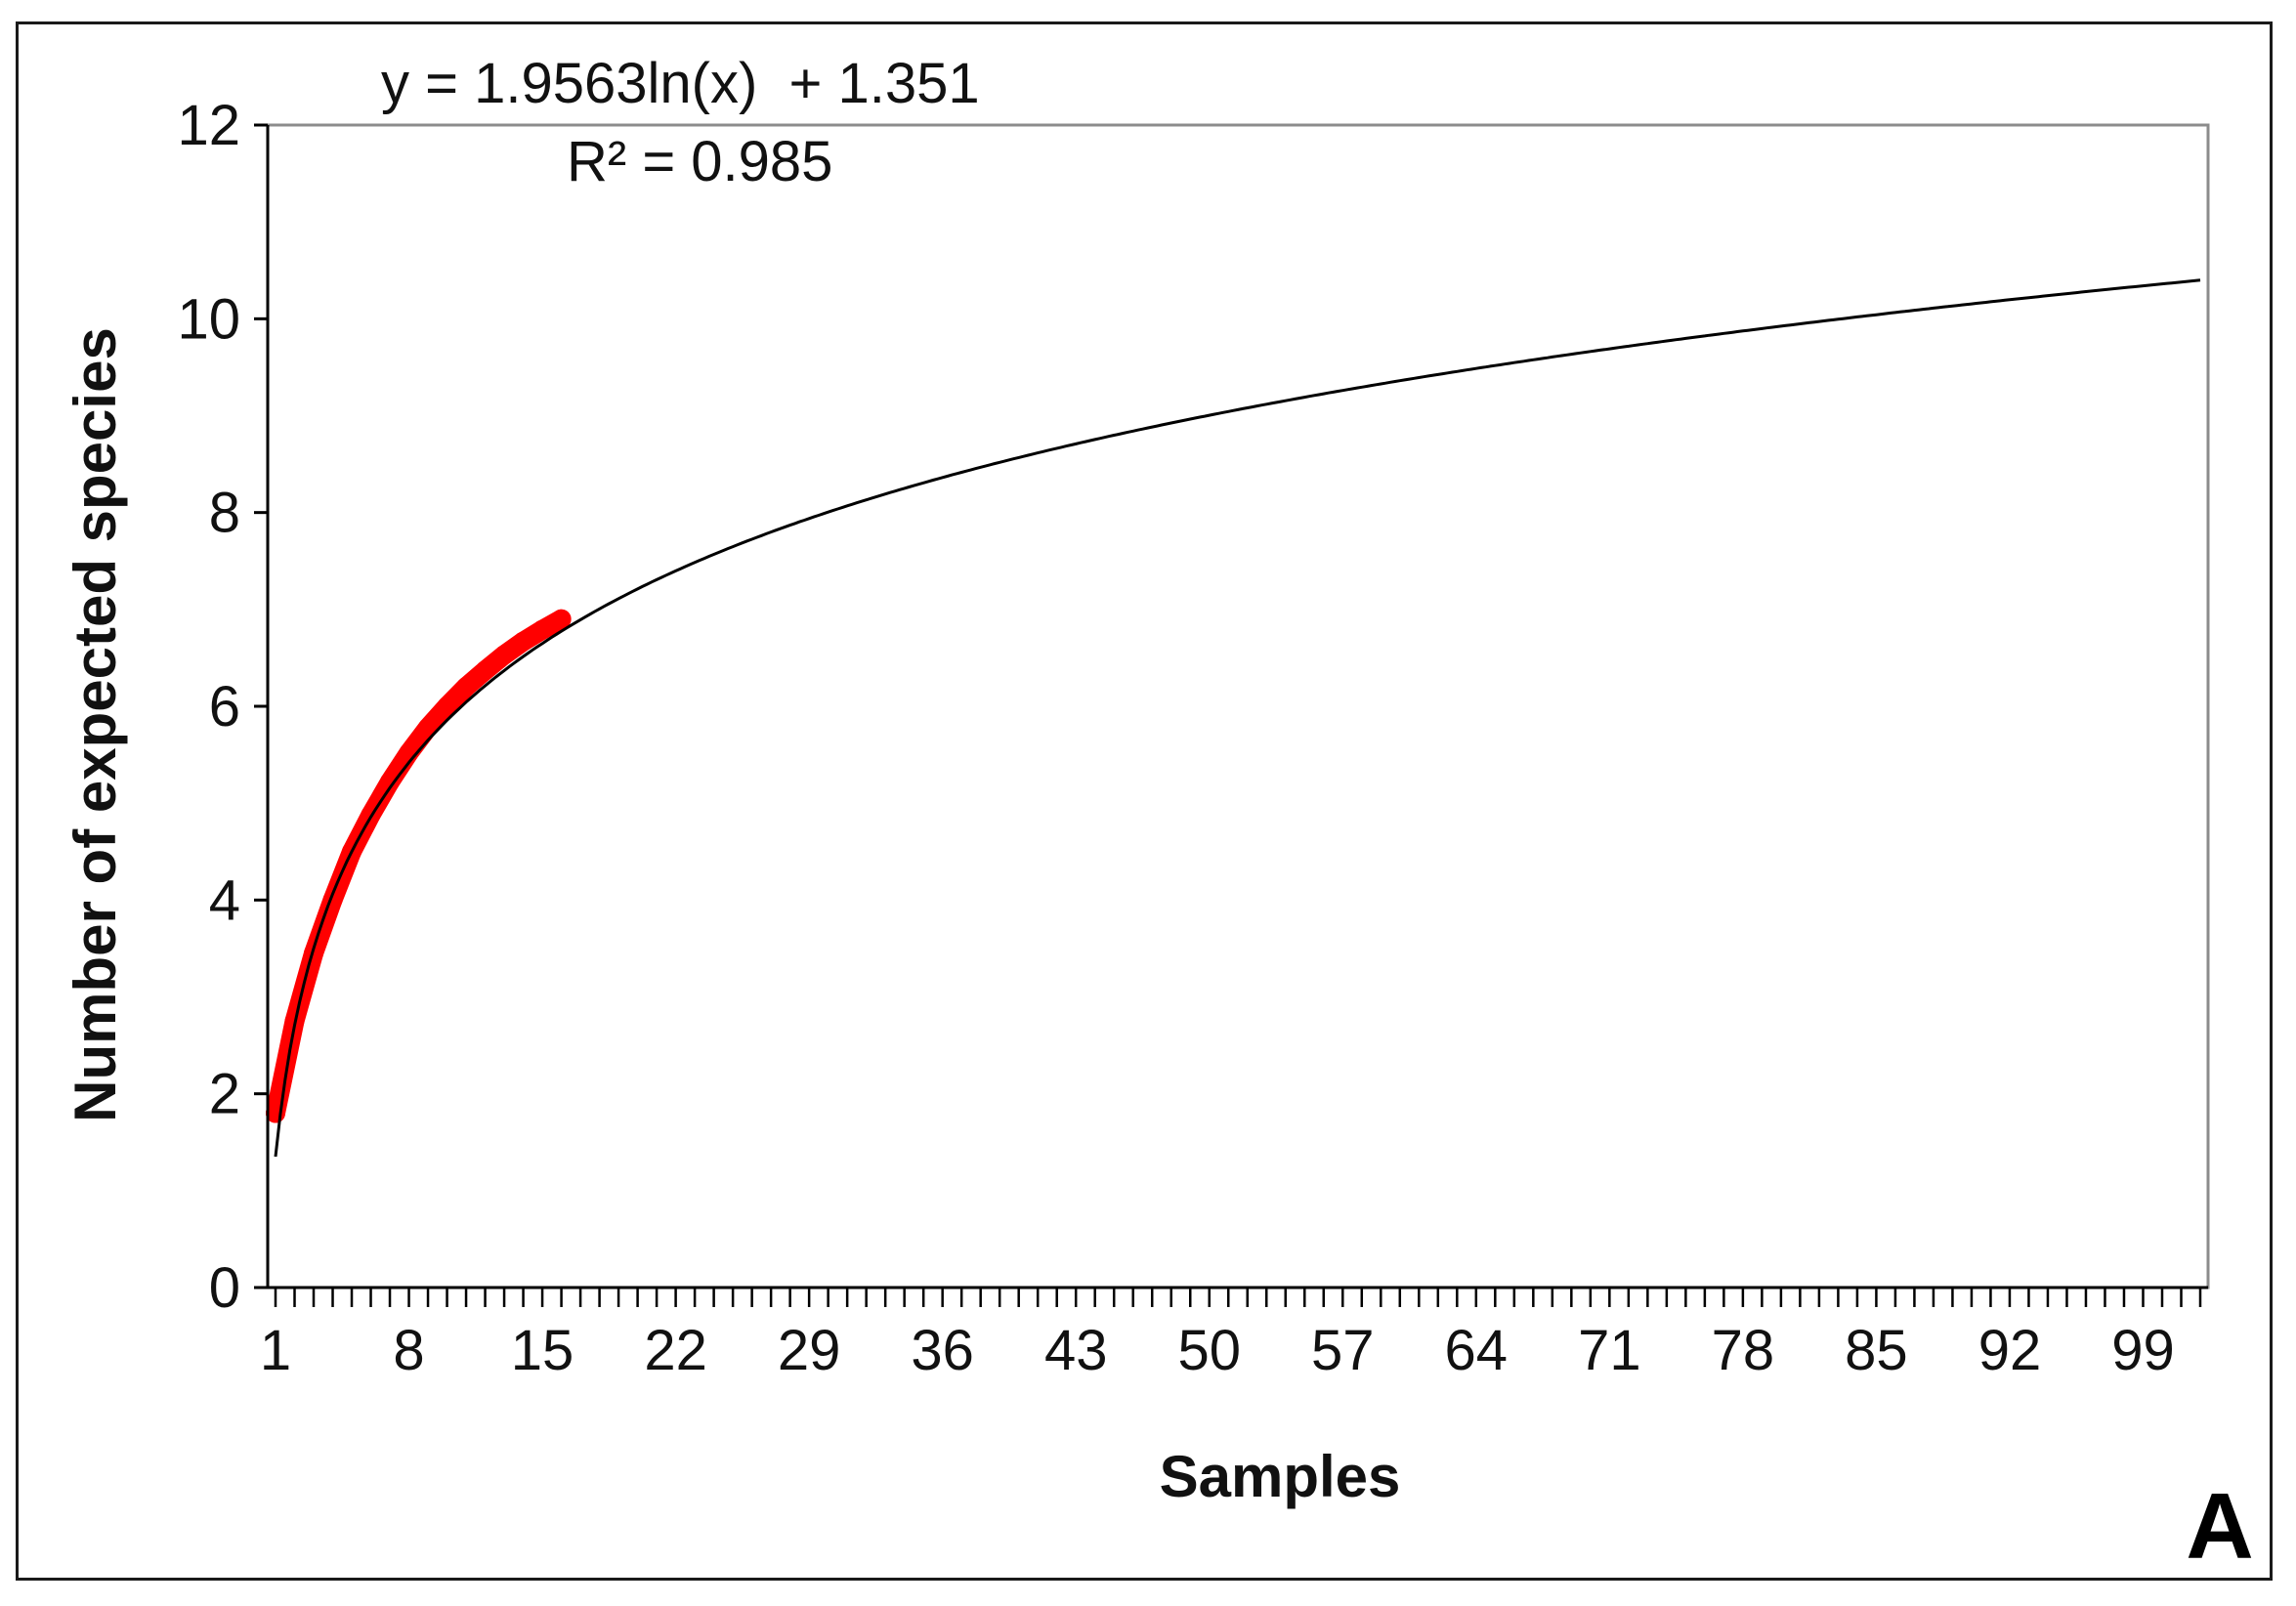  What do you see at coordinates (809, 1350) in the screenshot?
I see `x-tick-label: 29` at bounding box center [809, 1350].